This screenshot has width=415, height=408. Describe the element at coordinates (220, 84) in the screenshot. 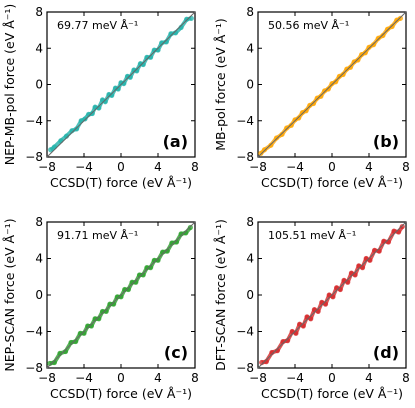

I see `y-axis-label: MB-pol force (eV Å⁻¹)` at that location.